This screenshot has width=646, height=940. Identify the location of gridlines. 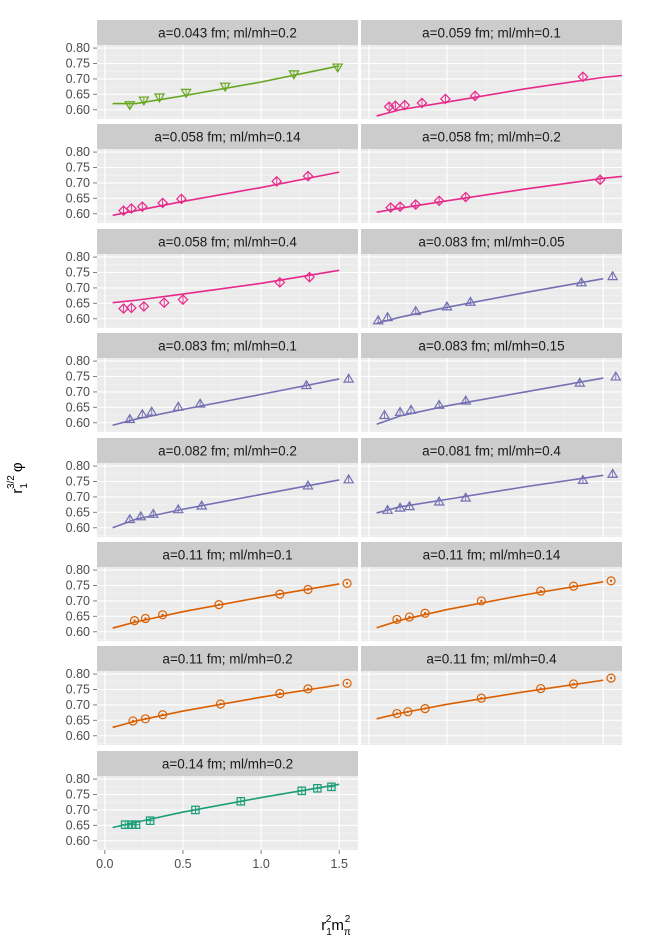
(491, 500).